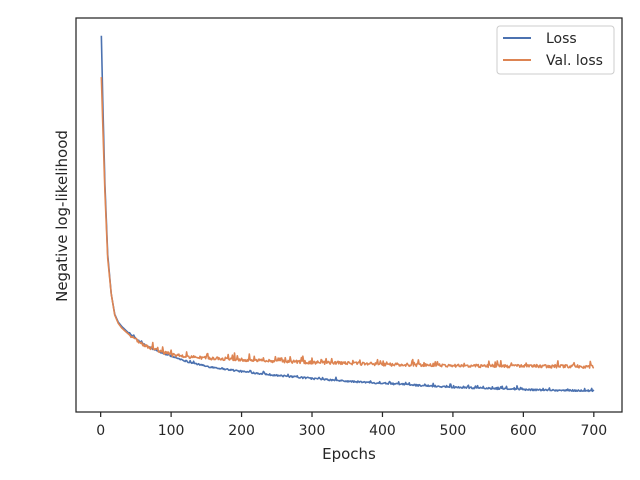 This screenshot has height=480, width=640. Describe the element at coordinates (312, 431) in the screenshot. I see `x-tick-label: 300` at that location.